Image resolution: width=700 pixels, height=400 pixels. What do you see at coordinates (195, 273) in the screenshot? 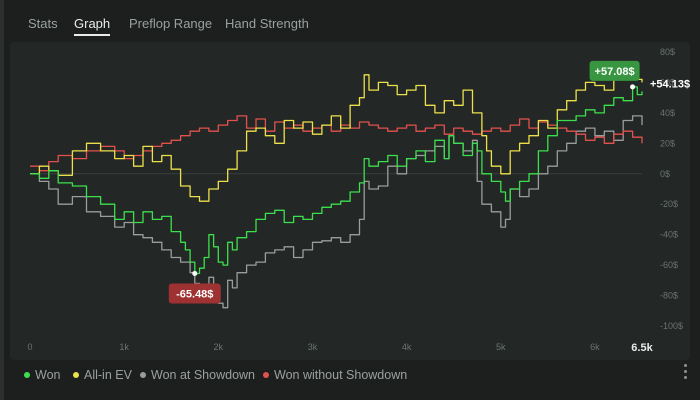
I see `min-point-marker` at bounding box center [195, 273].